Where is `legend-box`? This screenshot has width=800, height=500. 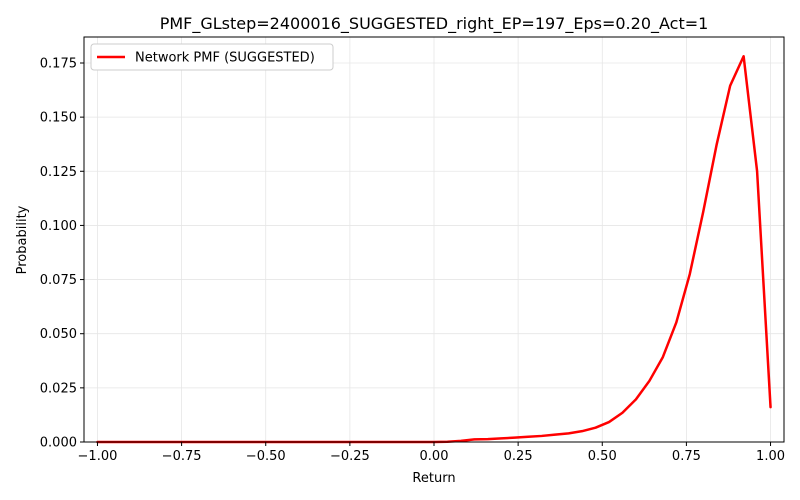
legend-box is located at coordinates (212, 57).